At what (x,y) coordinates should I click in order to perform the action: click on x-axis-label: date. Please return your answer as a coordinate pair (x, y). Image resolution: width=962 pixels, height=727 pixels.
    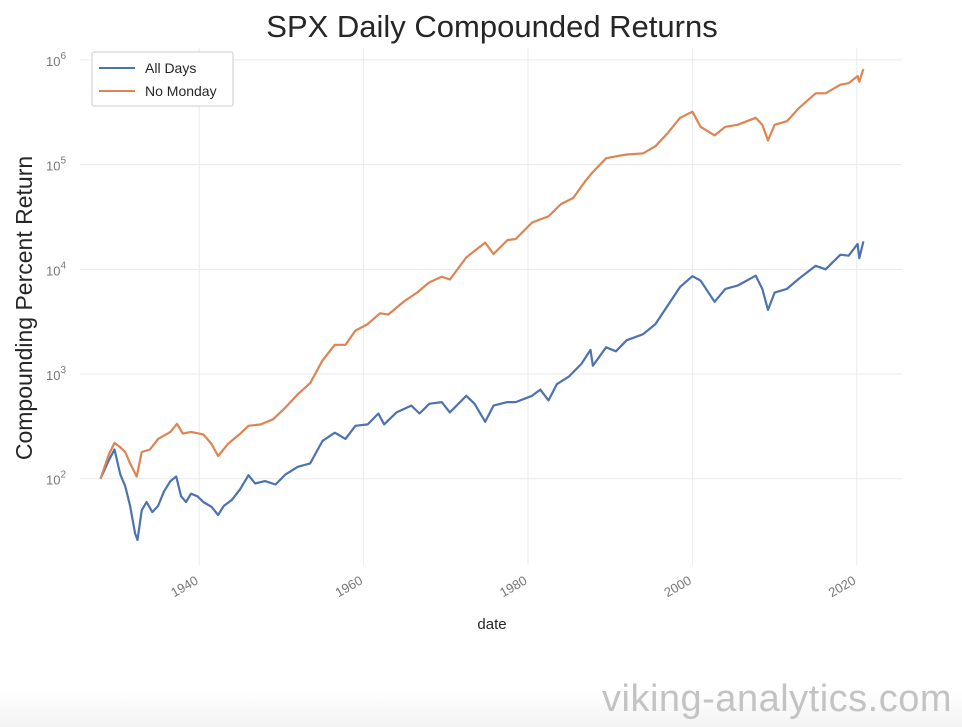
    Looking at the image, I should click on (491, 624).